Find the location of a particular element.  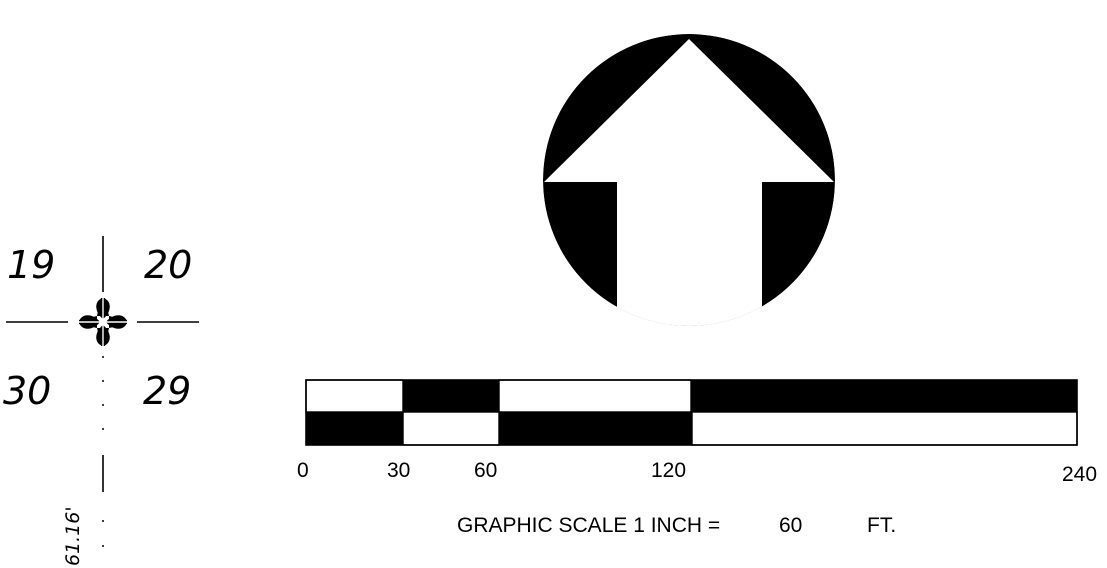

scale-bar-outline is located at coordinates (691, 412).